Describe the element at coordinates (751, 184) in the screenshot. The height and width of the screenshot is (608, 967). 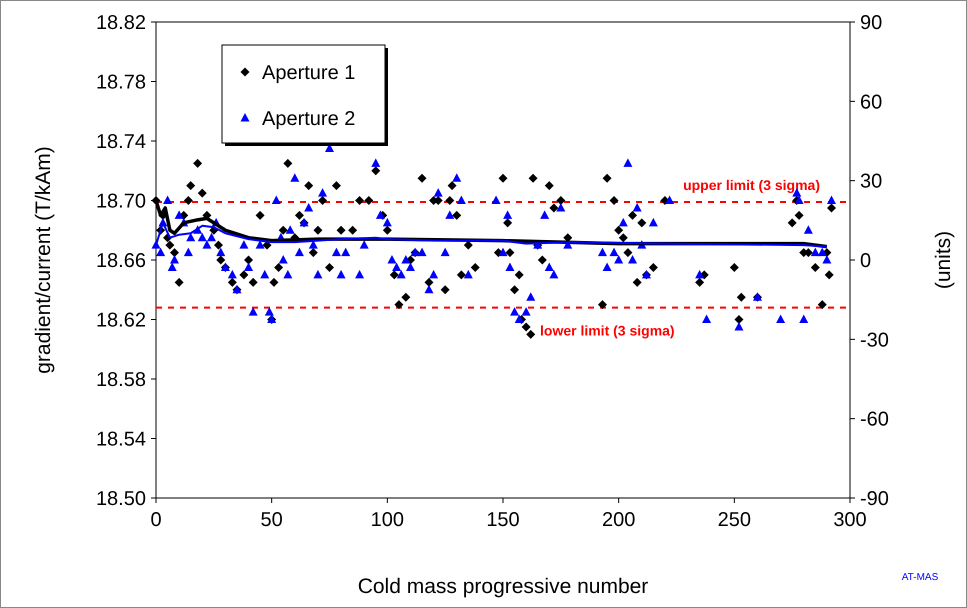
I see `ref-line-label: upper limit (3 sigma)` at that location.